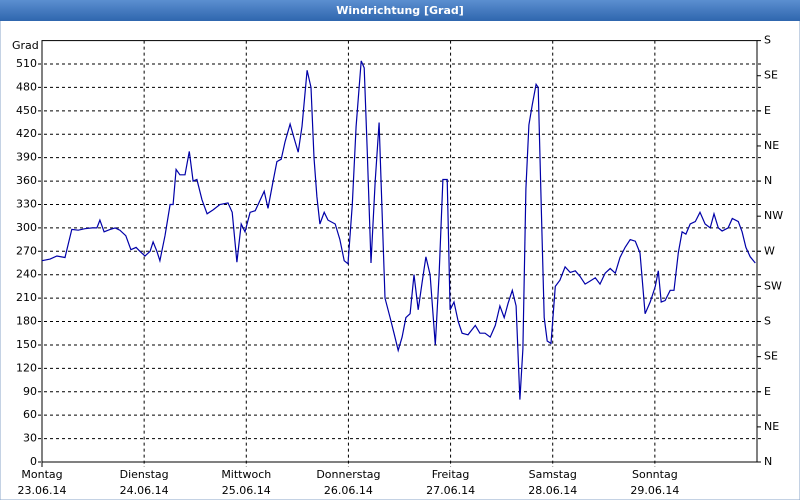 The height and width of the screenshot is (500, 800). Describe the element at coordinates (26, 367) in the screenshot. I see `y-tick-label: 120` at that location.